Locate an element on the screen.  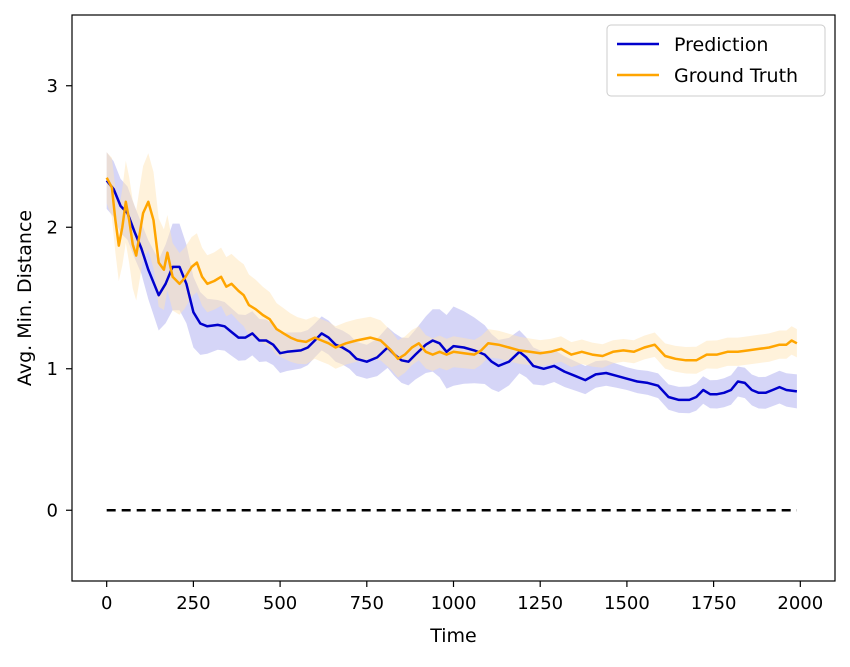
x-tick-label: 1000 is located at coordinates (454, 603).